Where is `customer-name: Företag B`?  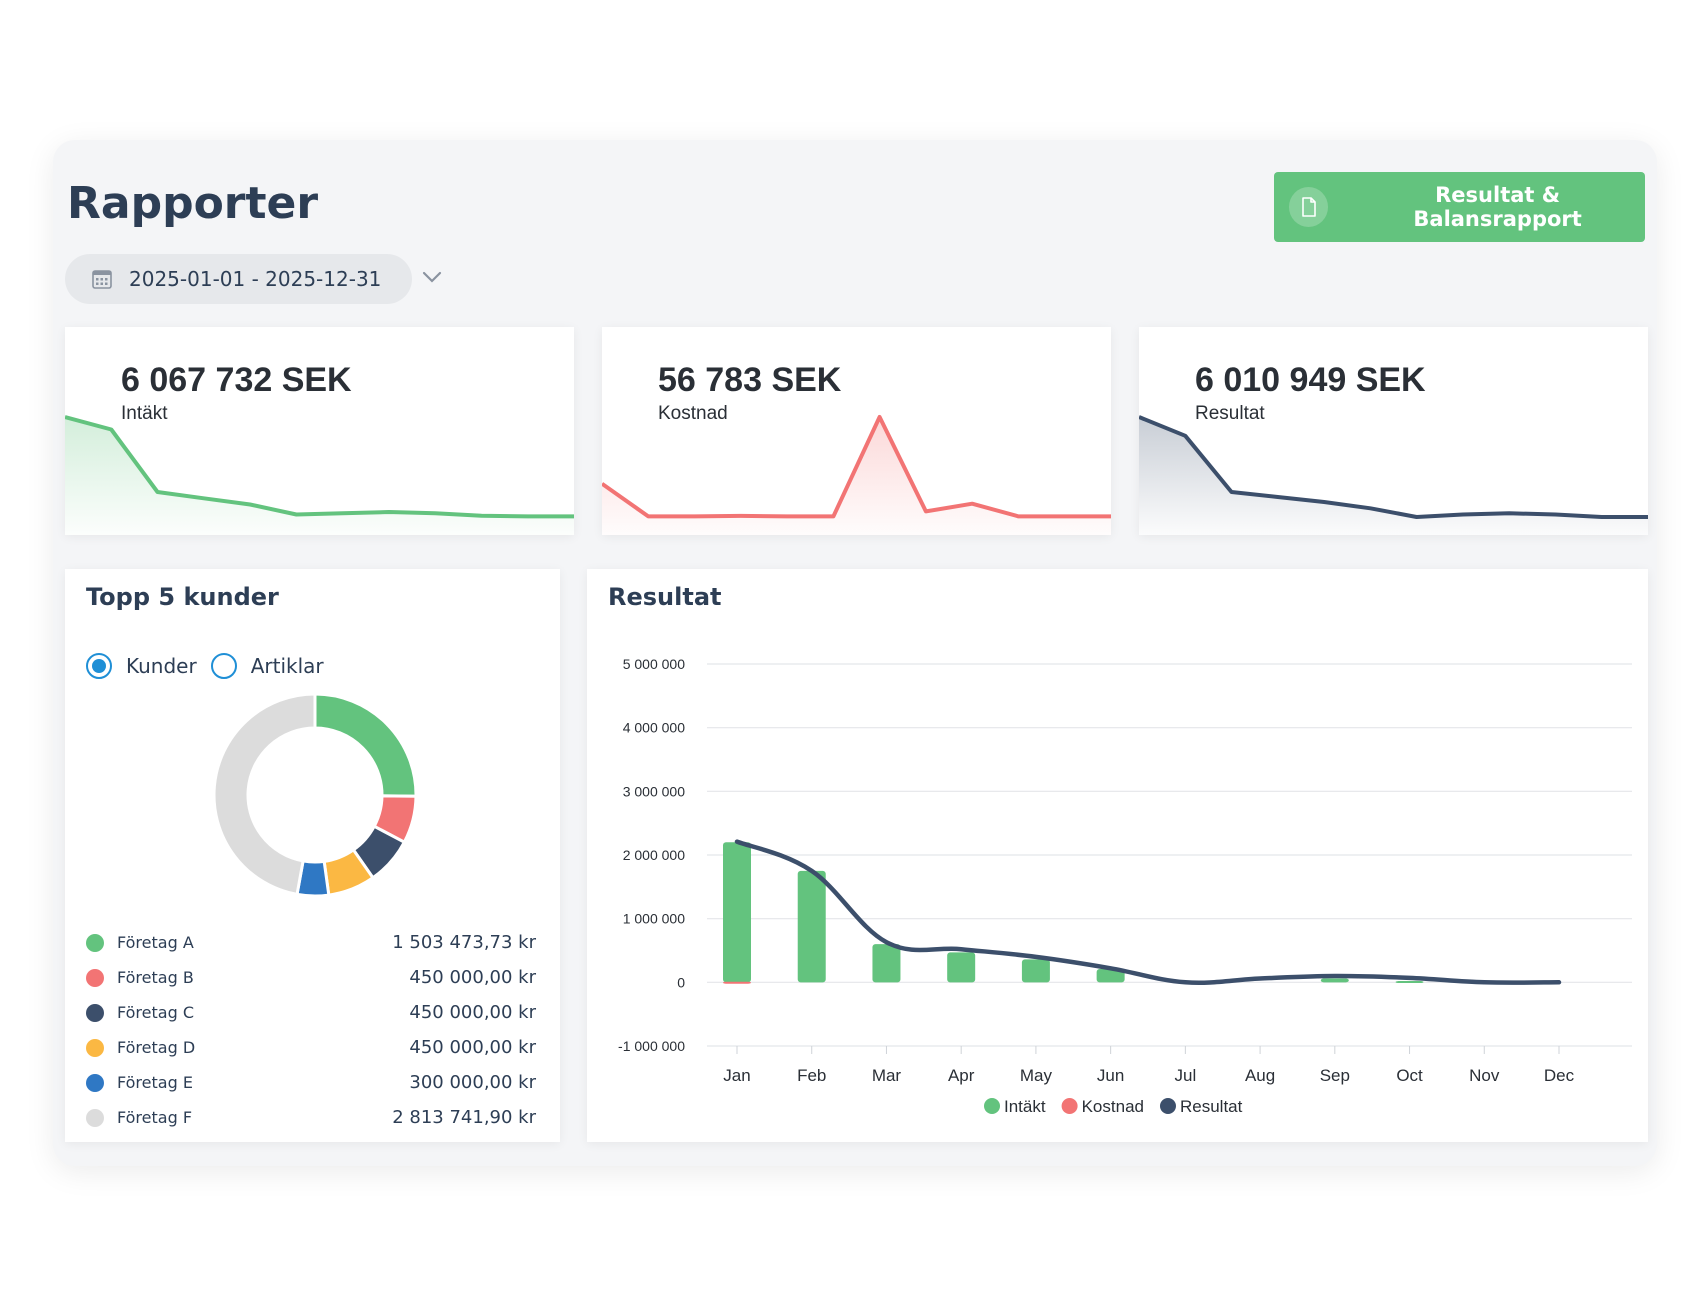
customer-name: Företag B is located at coordinates (155, 977).